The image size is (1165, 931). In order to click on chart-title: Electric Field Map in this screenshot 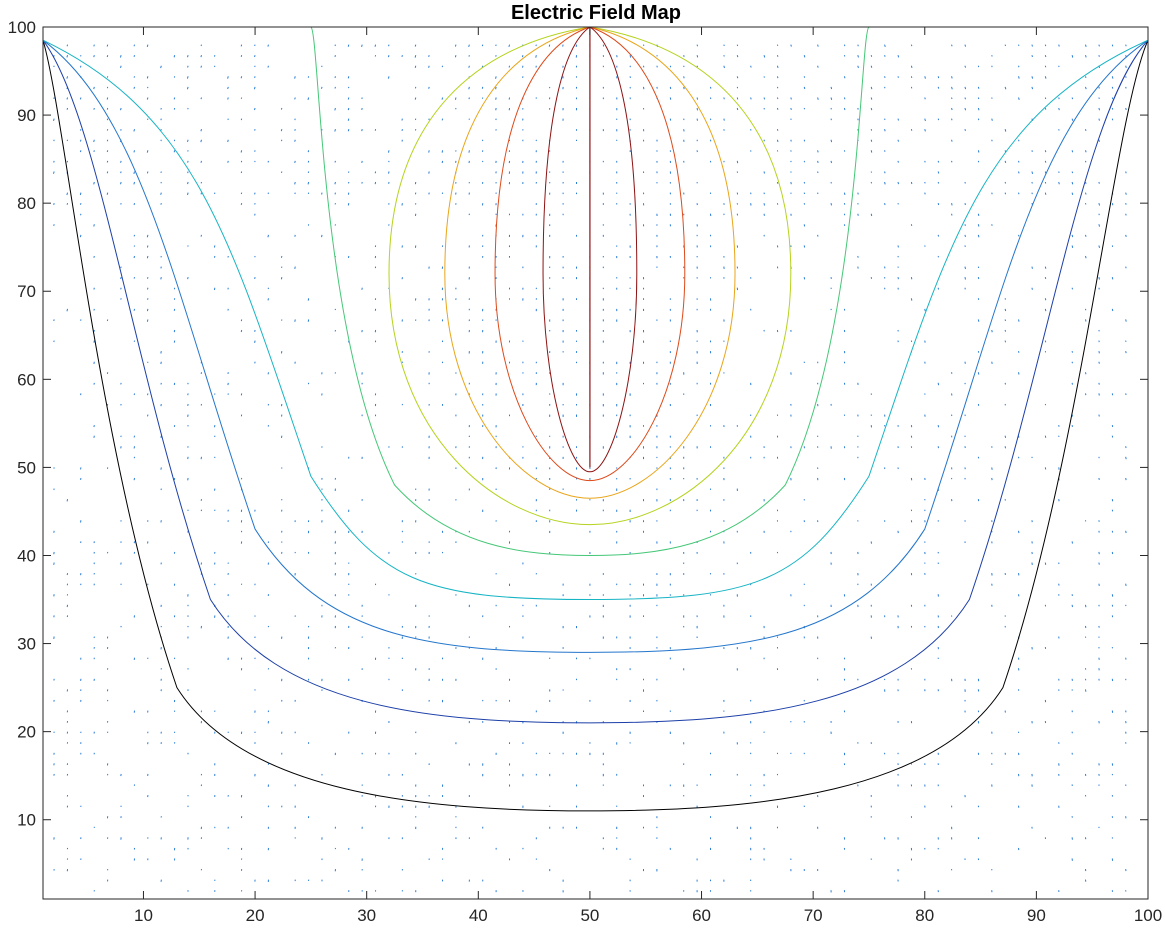, I will do `click(596, 13)`.